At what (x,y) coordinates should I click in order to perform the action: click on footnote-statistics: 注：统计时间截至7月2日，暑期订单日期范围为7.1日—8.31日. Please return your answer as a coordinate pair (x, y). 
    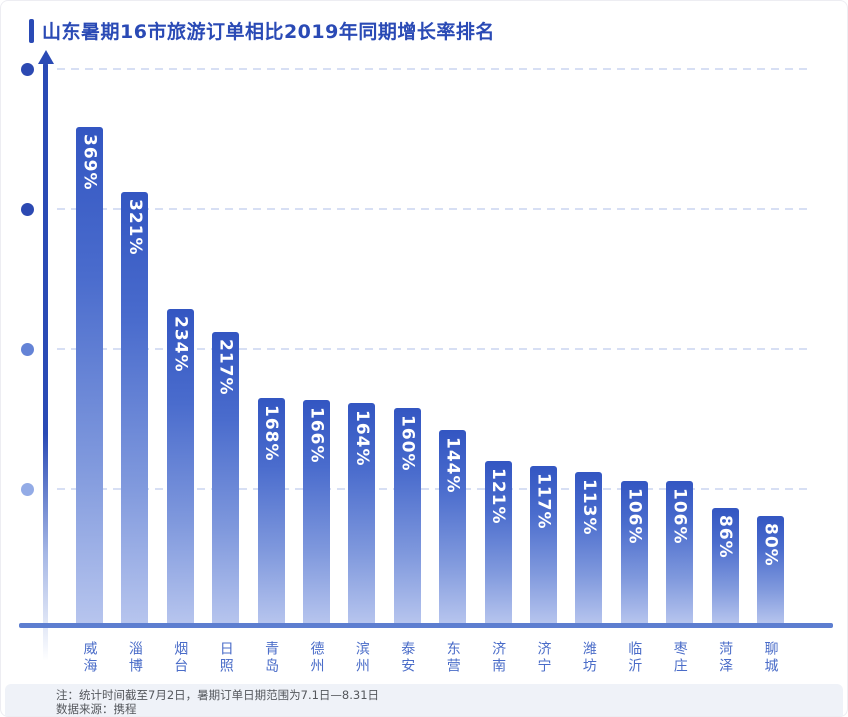
    Looking at the image, I should click on (218, 695).